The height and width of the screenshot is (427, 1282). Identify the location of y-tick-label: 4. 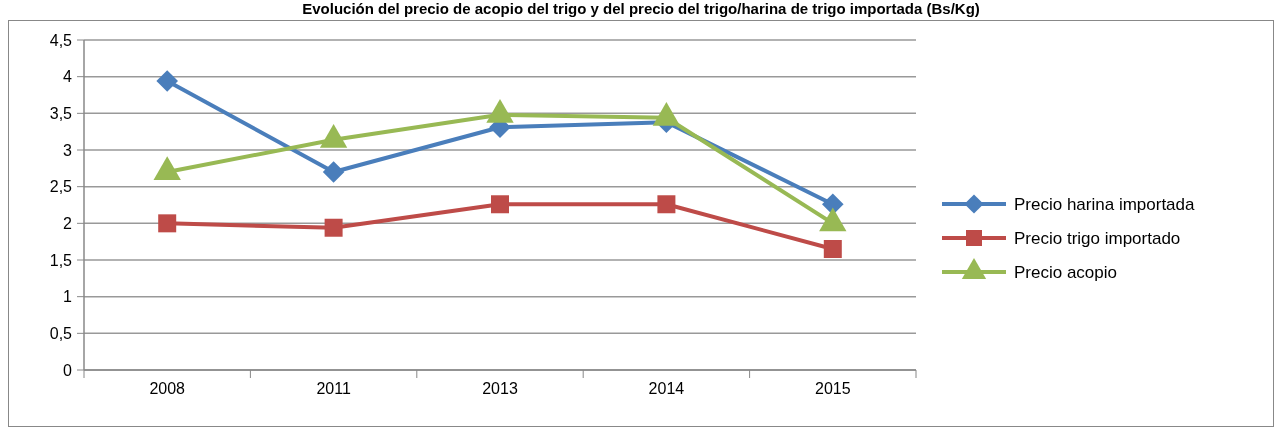
(68, 77).